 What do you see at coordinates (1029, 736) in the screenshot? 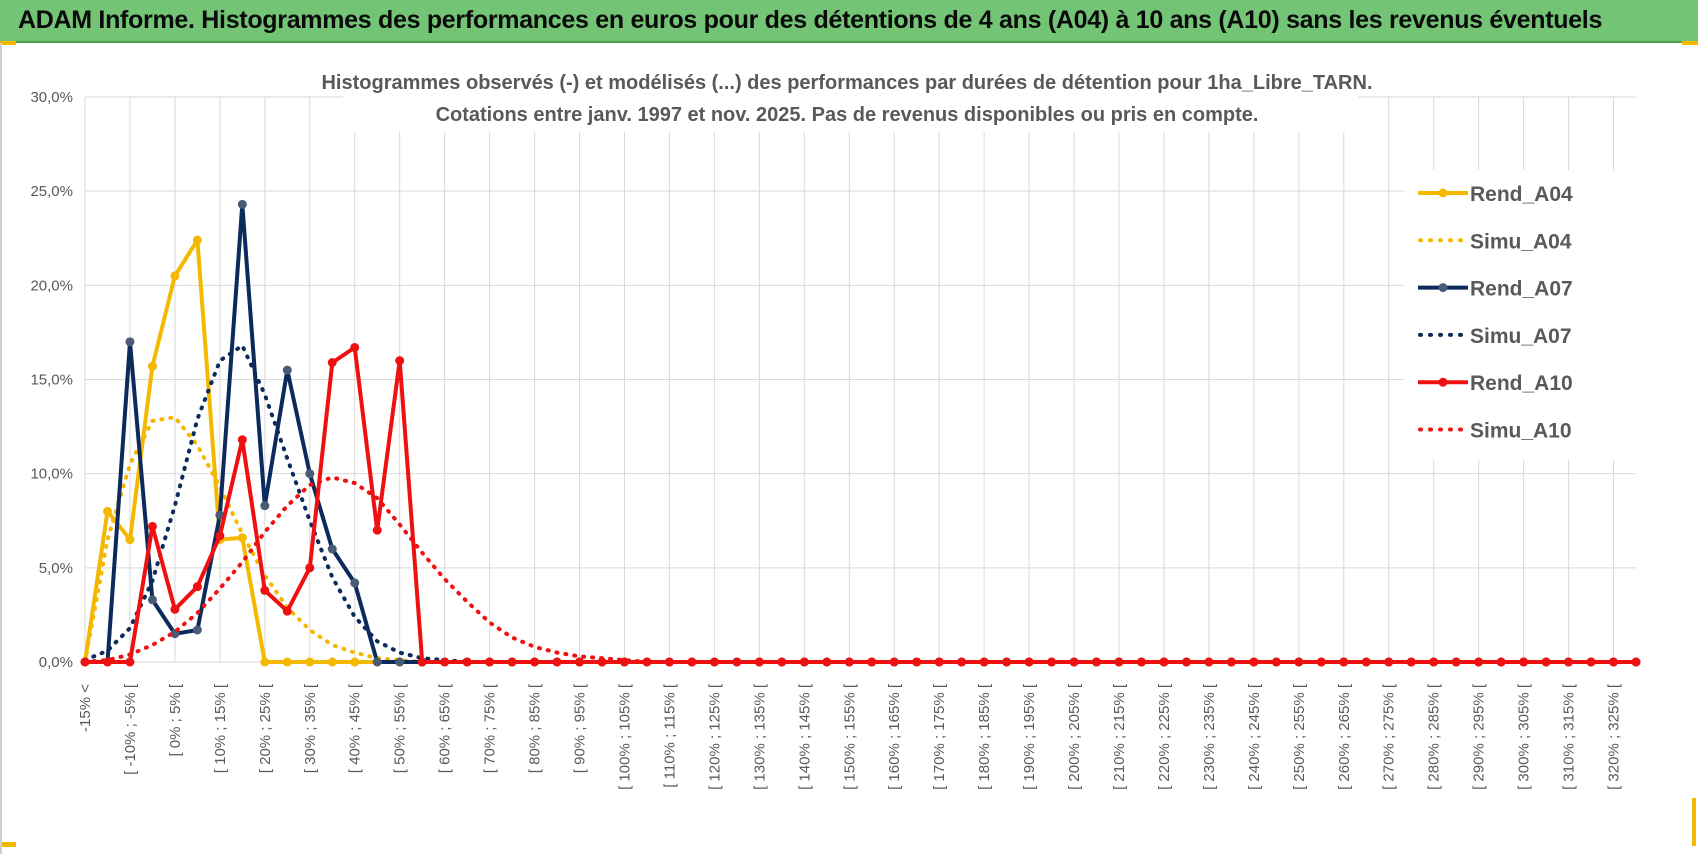
I see `x-tick-label: [ 190% ; 195% [` at bounding box center [1029, 736].